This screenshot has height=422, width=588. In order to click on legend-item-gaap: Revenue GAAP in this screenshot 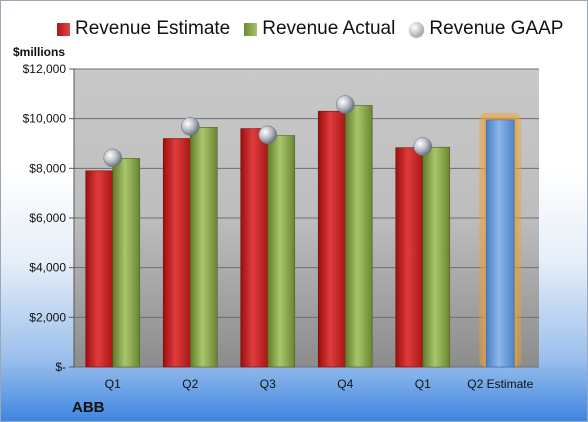, I will do `click(486, 29)`.